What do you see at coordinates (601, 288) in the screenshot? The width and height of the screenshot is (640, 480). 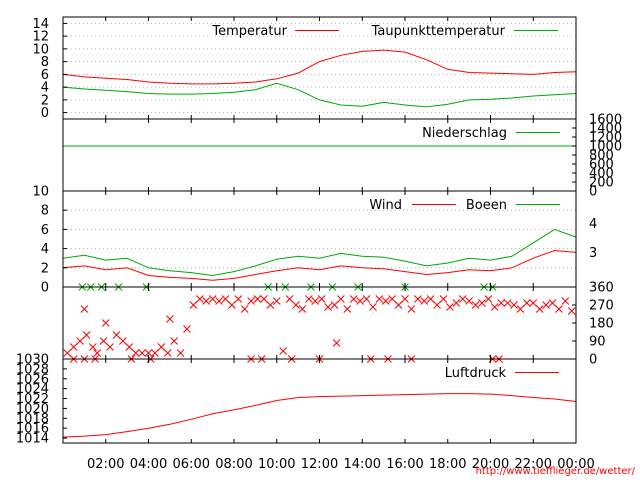 I see `direction-y-tick-label: 360` at bounding box center [601, 288].